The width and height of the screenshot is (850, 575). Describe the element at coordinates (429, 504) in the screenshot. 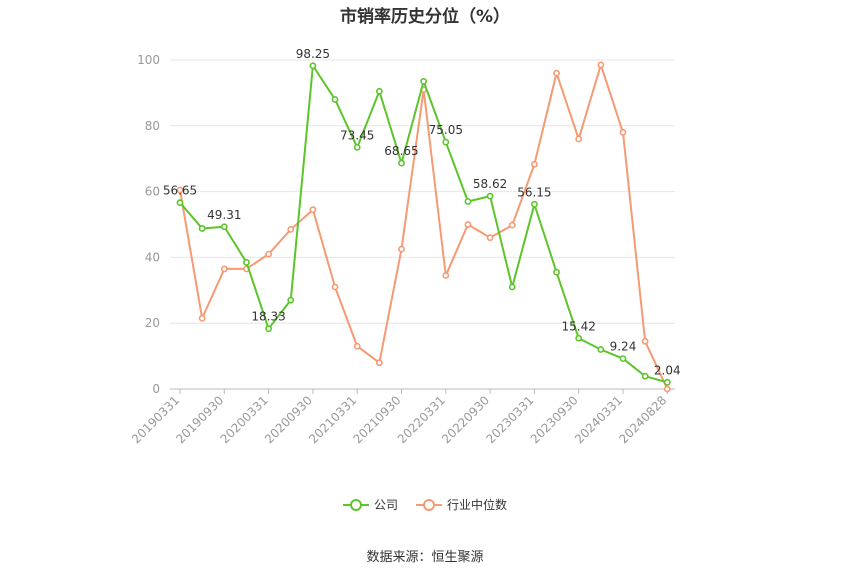

I see `legend-industry-icon` at that location.